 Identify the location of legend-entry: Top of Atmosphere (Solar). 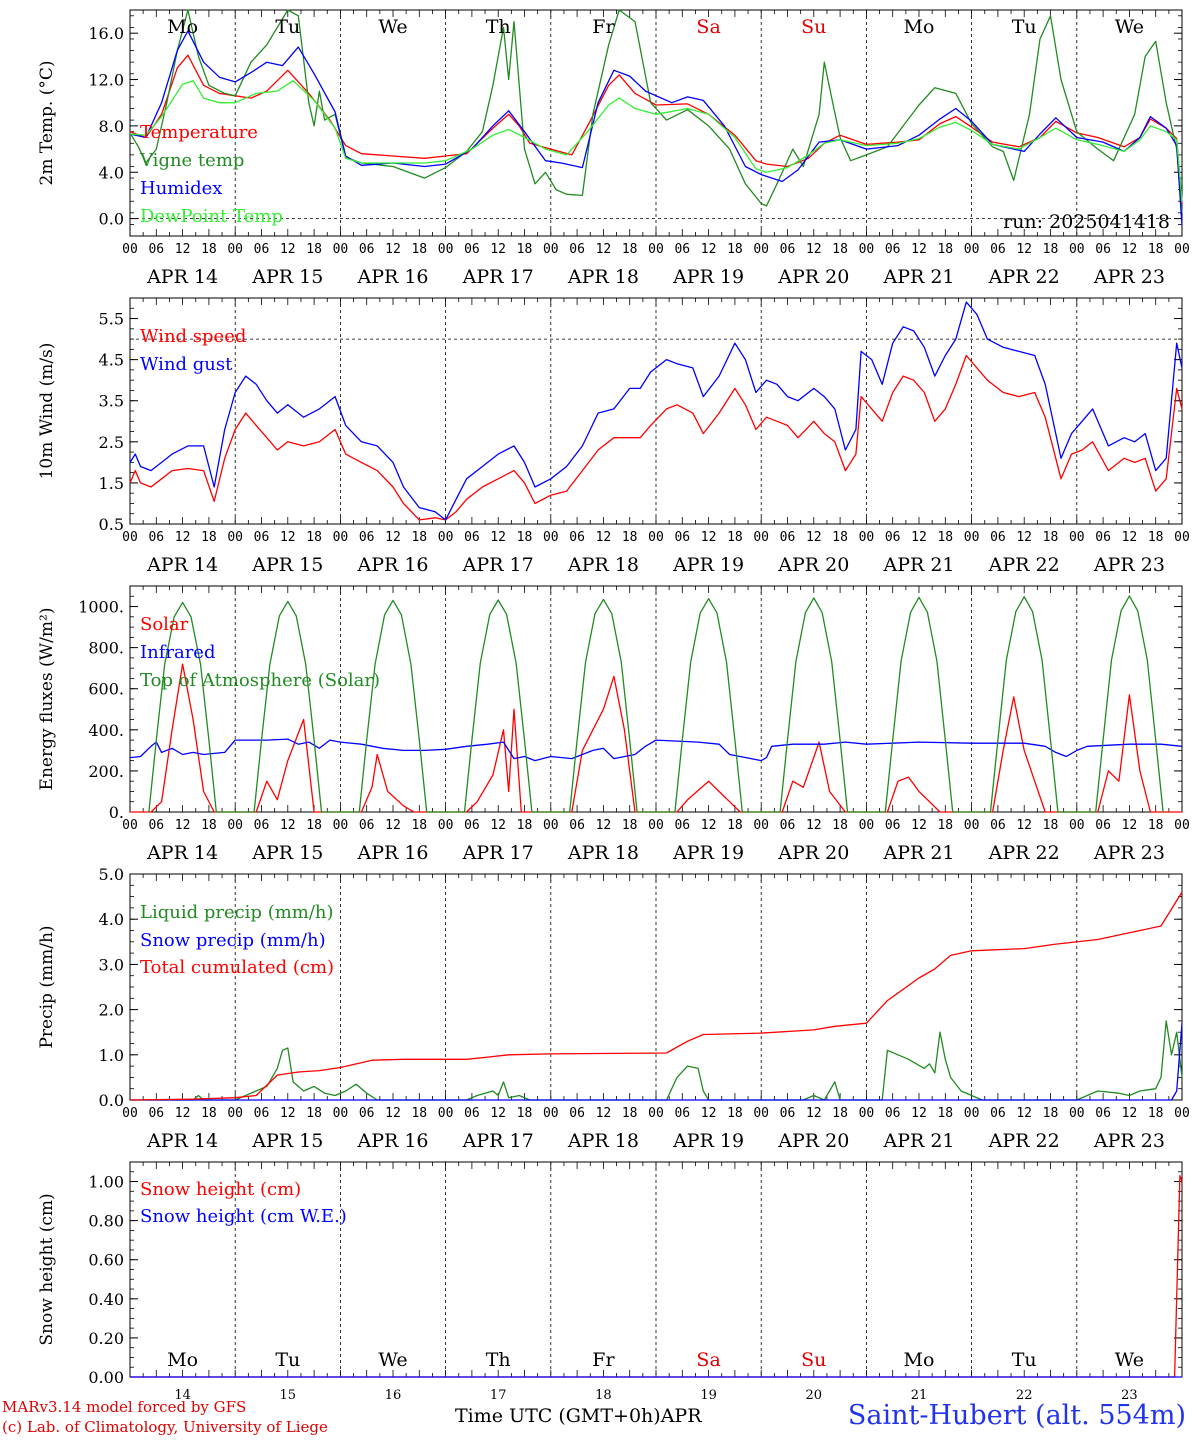
(260, 680).